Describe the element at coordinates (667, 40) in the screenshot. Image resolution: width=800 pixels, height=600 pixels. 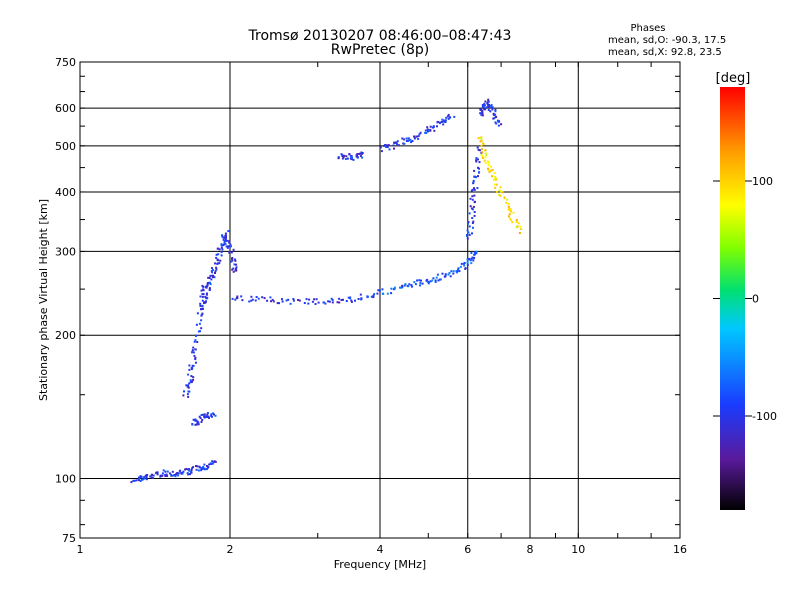
I see `stats-o-line: mean, sd,O: -90.3, 17.5` at that location.